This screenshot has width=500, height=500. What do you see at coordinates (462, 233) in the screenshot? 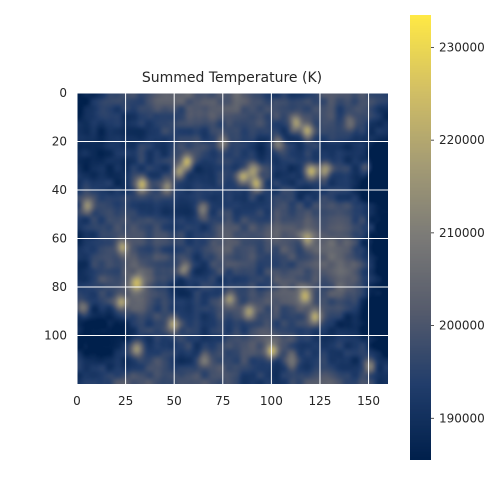
I see `colorbar-tick-label: 210000` at bounding box center [462, 233].